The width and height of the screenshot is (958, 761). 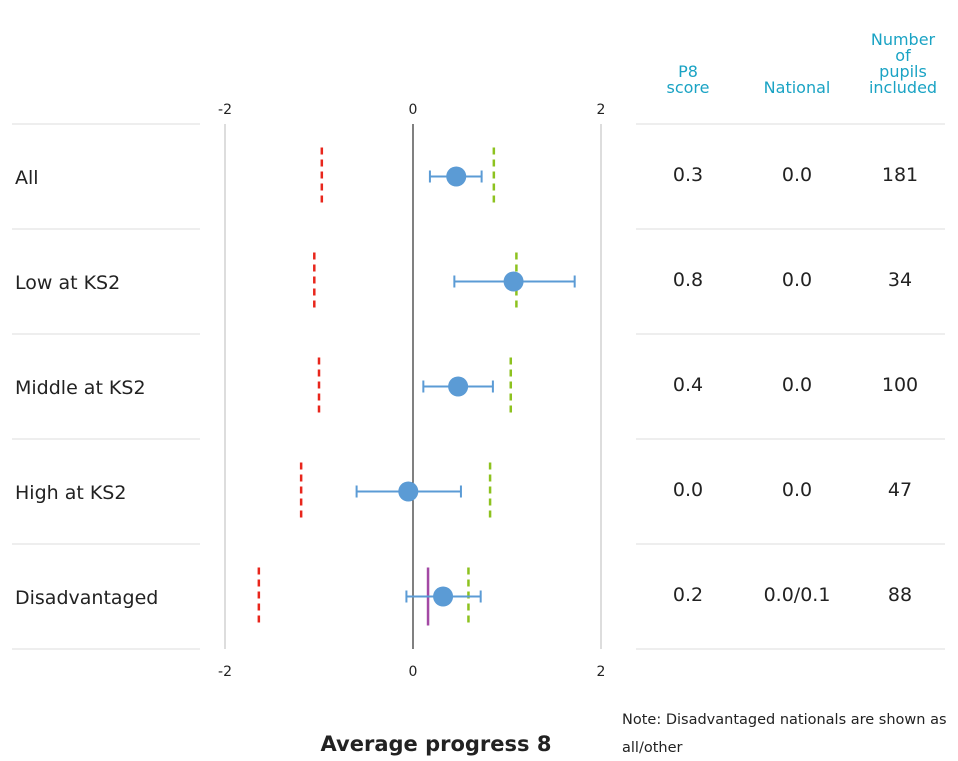 What do you see at coordinates (900, 175) in the screenshot?
I see `table-cell: 181` at bounding box center [900, 175].